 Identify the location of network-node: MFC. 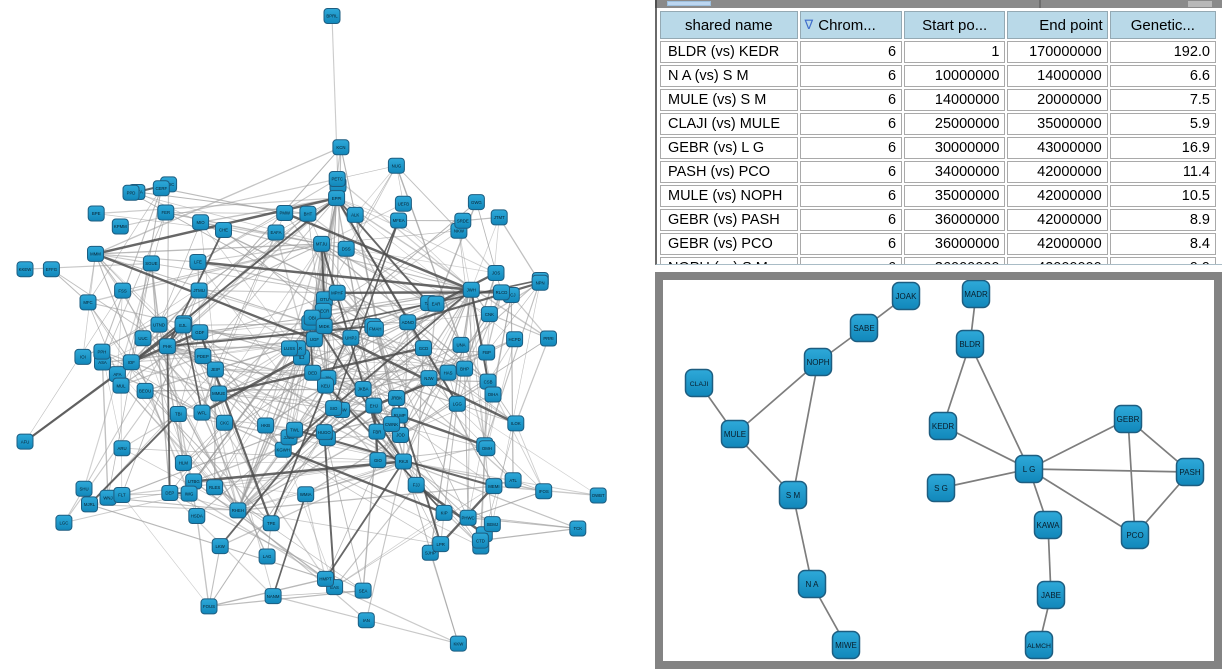
(88, 302).